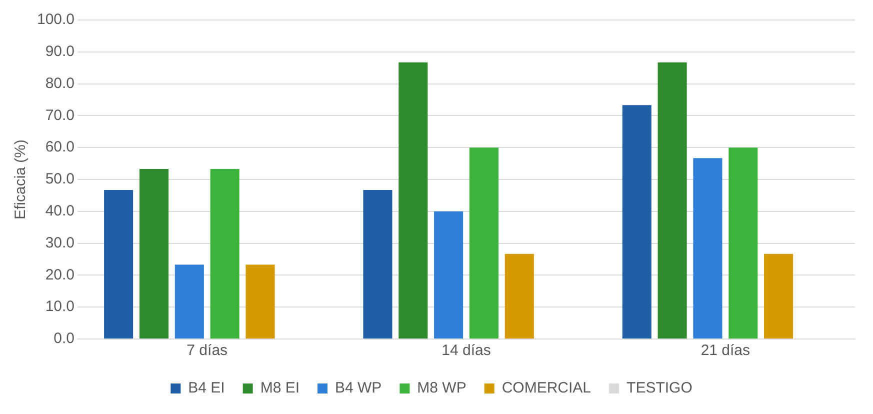  I want to click on x-tick-label: 21 días, so click(725, 351).